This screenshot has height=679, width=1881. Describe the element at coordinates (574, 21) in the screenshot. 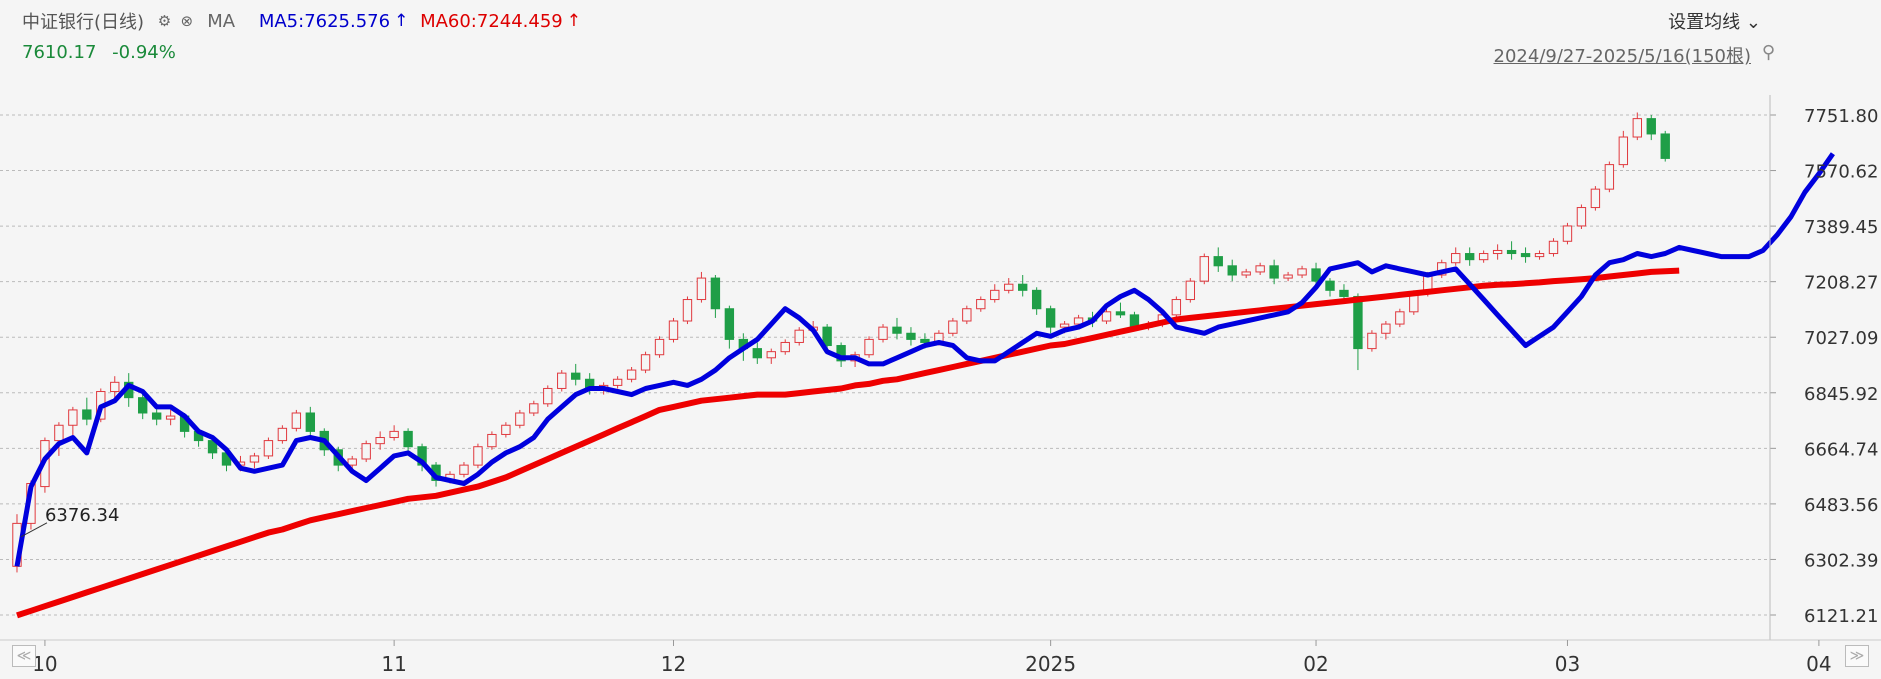

I see `ma60-up-arrow-icon: ↑` at that location.